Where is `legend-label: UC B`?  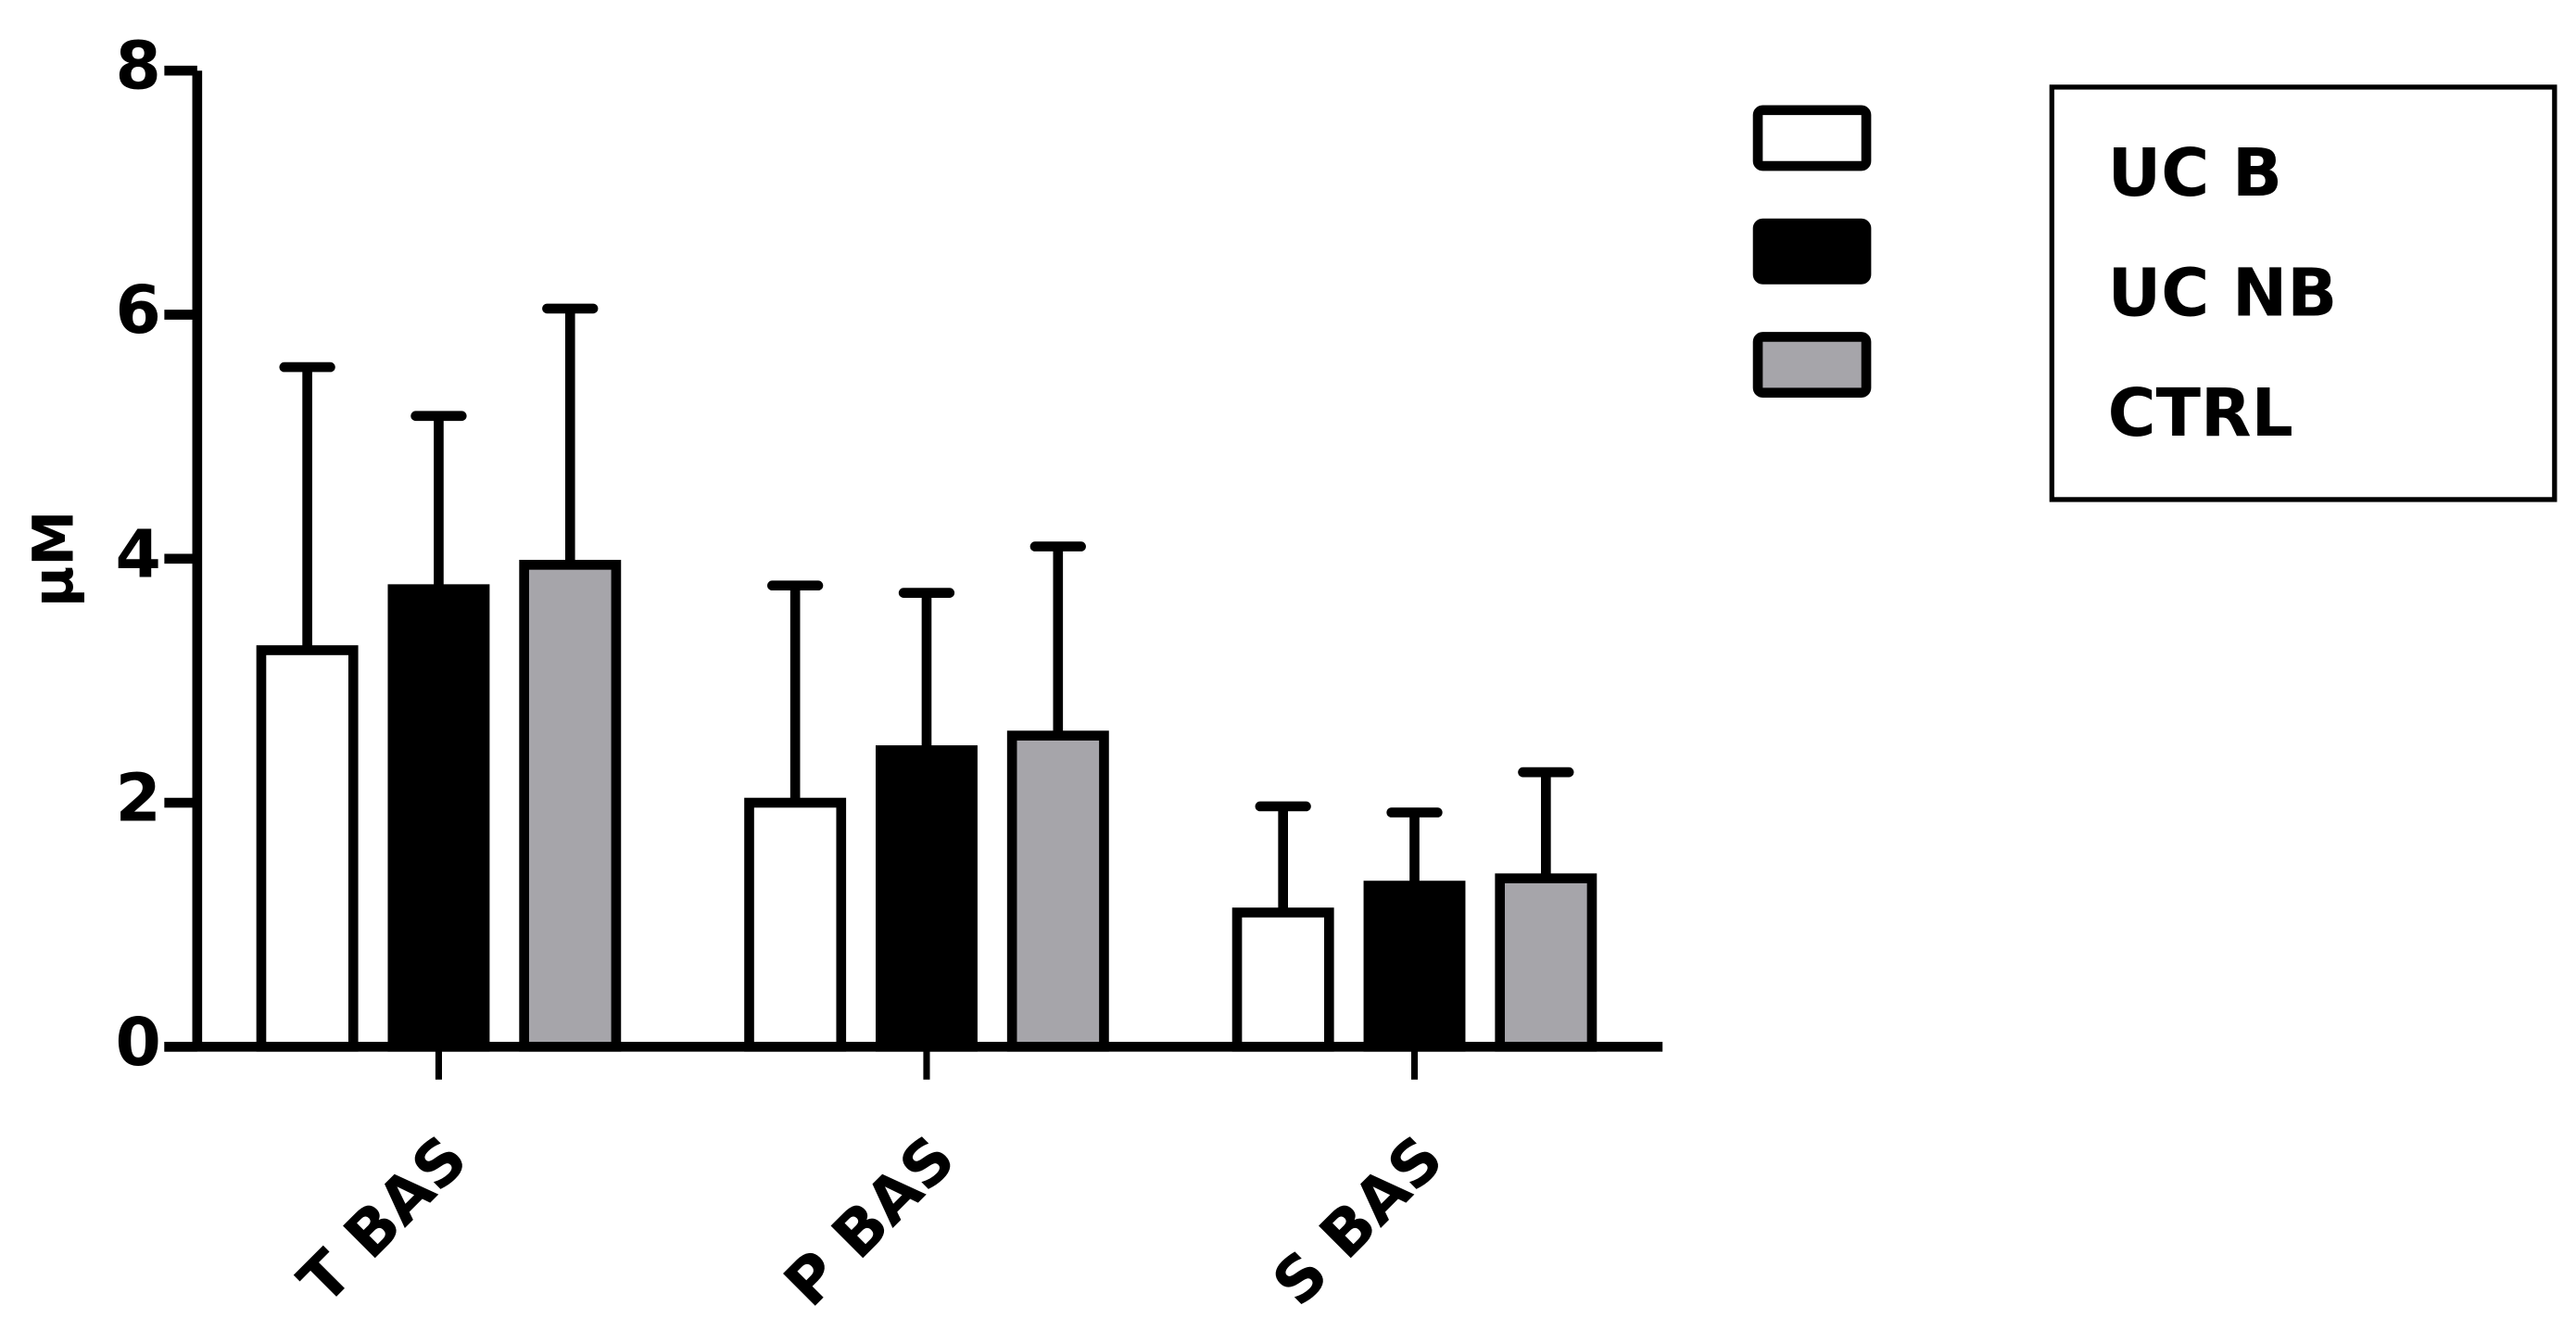
legend-label: UC B is located at coordinates (2195, 172).